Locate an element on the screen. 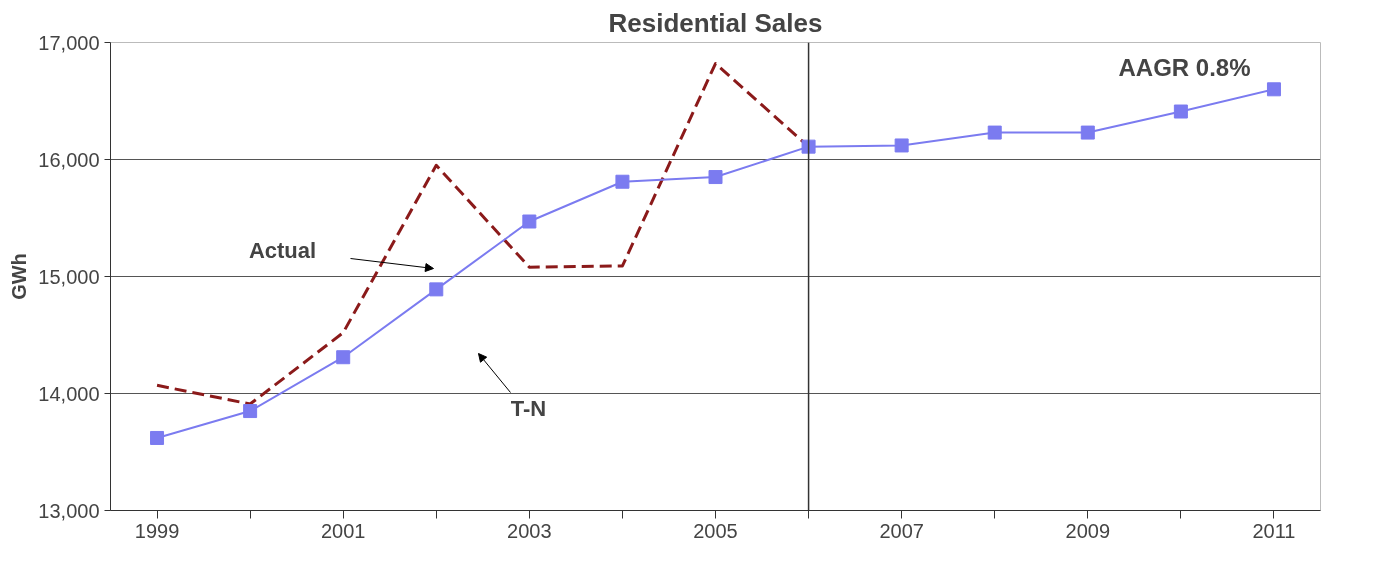 The image size is (1389, 586). y-tick-label: 17,000 is located at coordinates (69, 42).